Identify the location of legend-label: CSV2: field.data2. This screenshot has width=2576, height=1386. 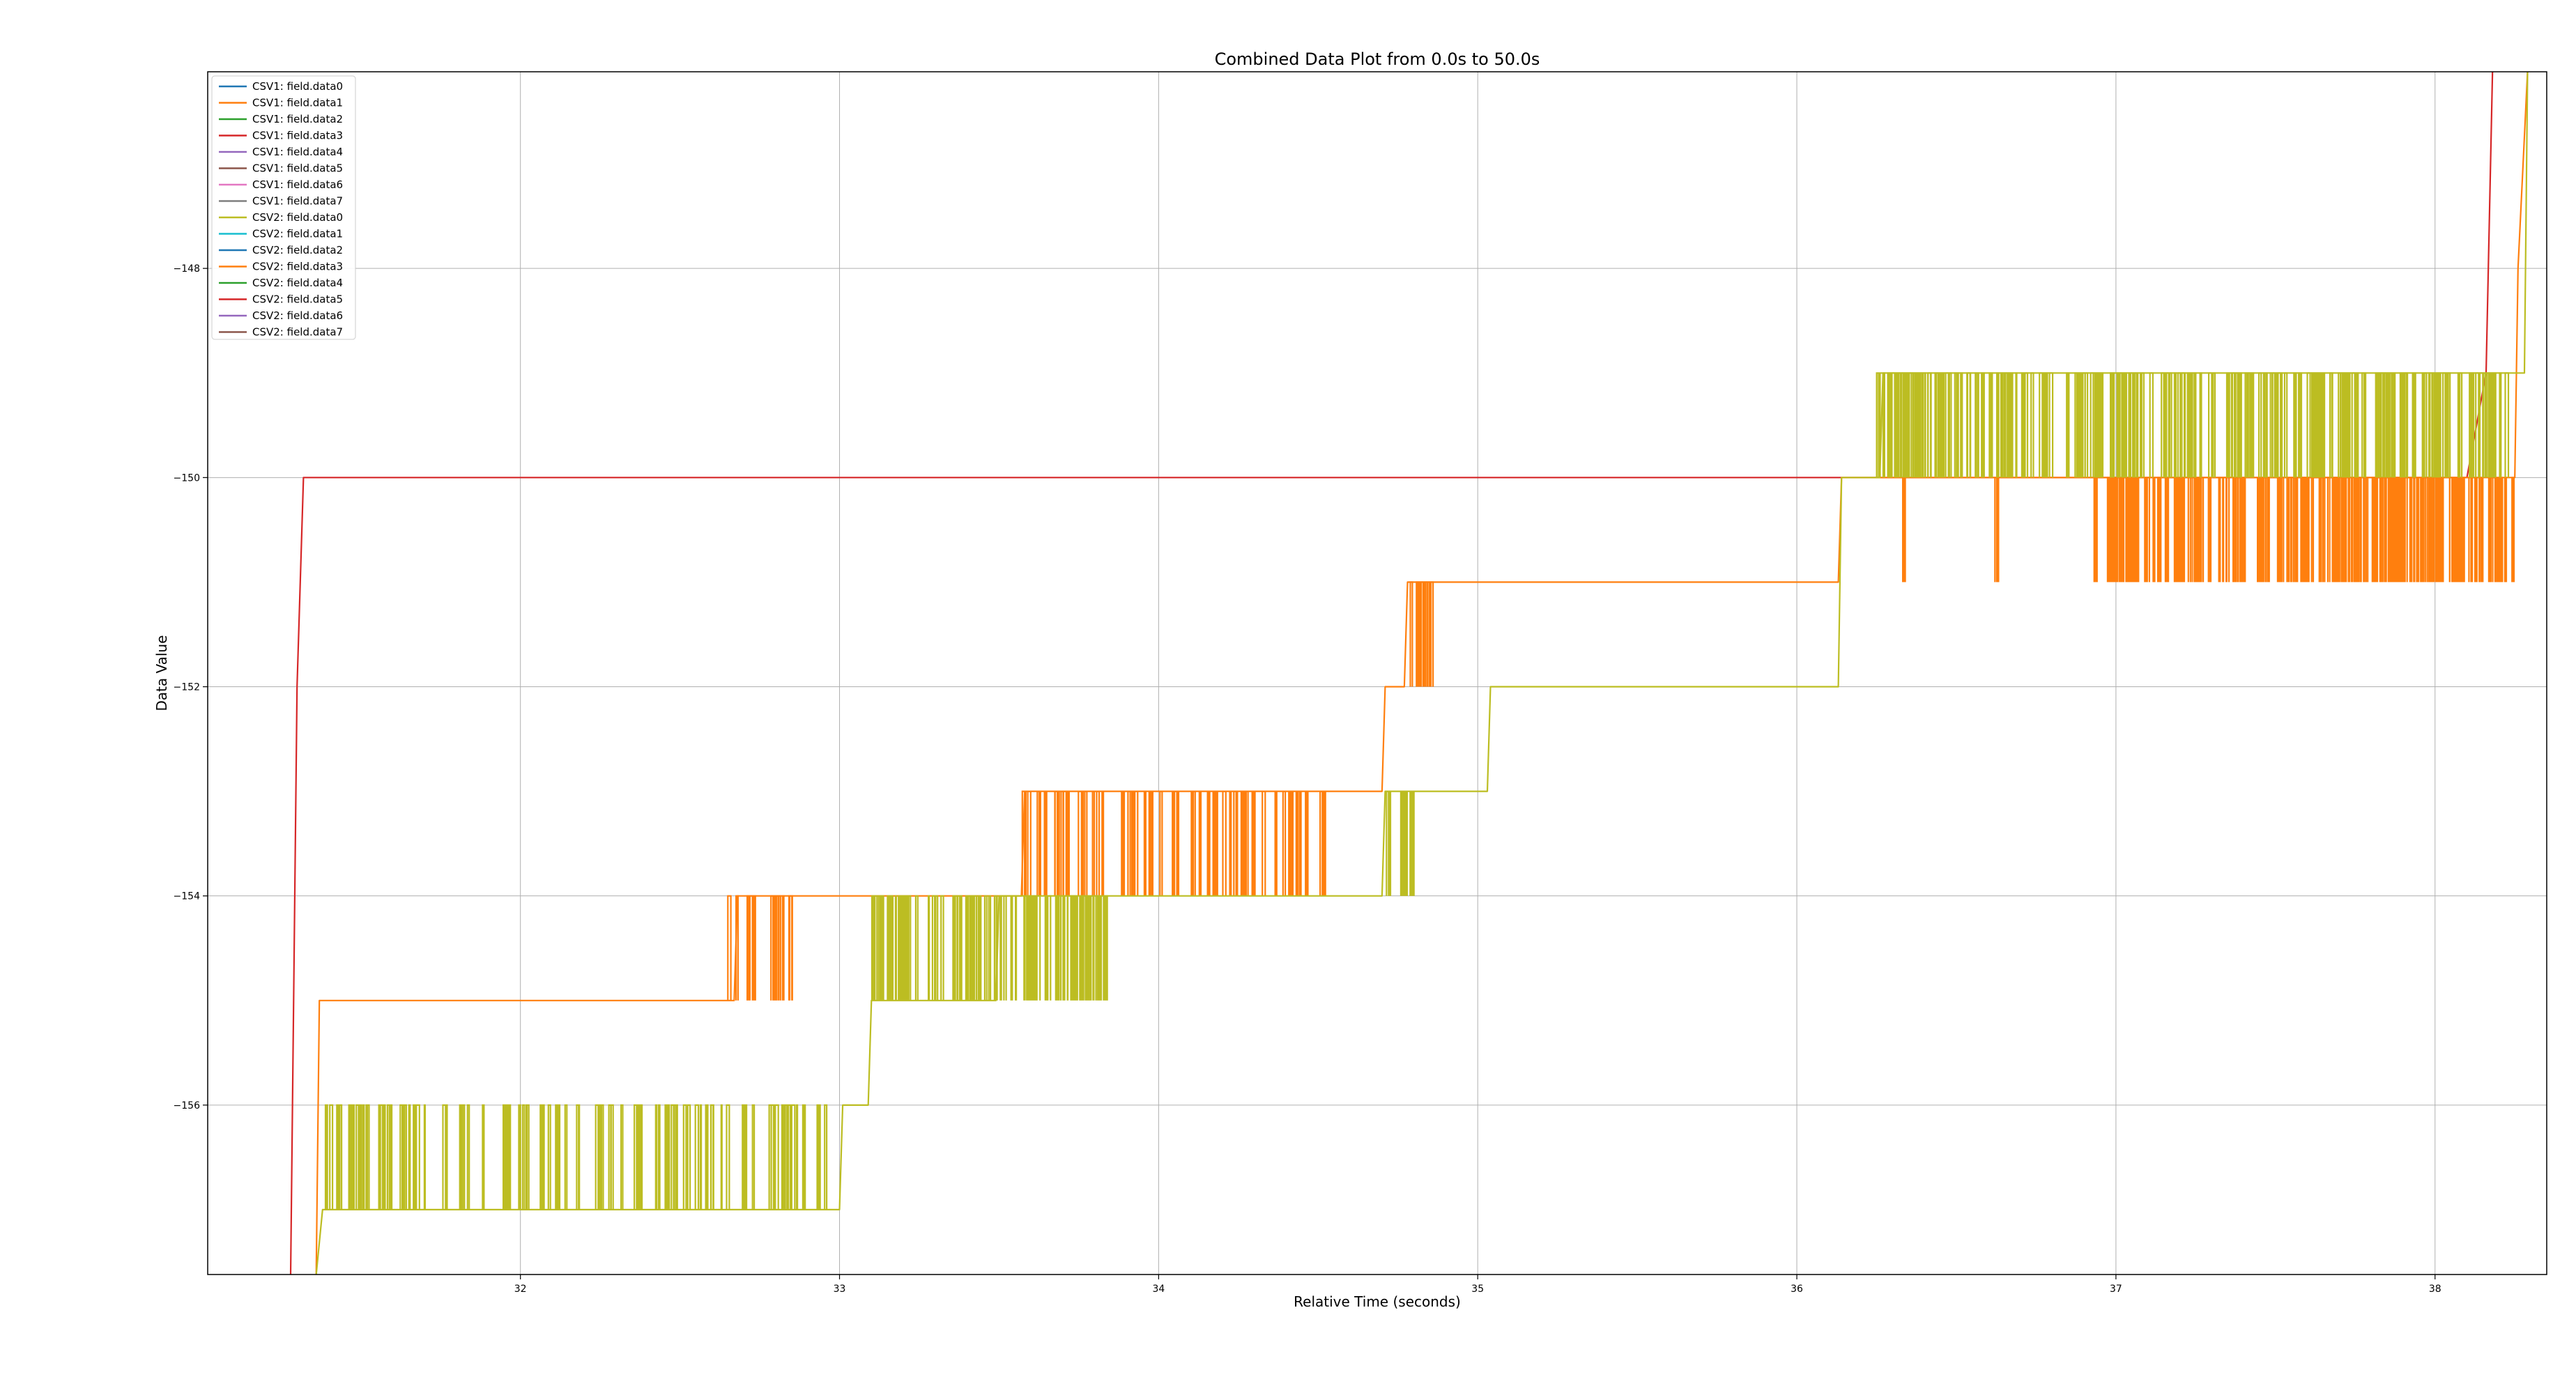
(297, 250).